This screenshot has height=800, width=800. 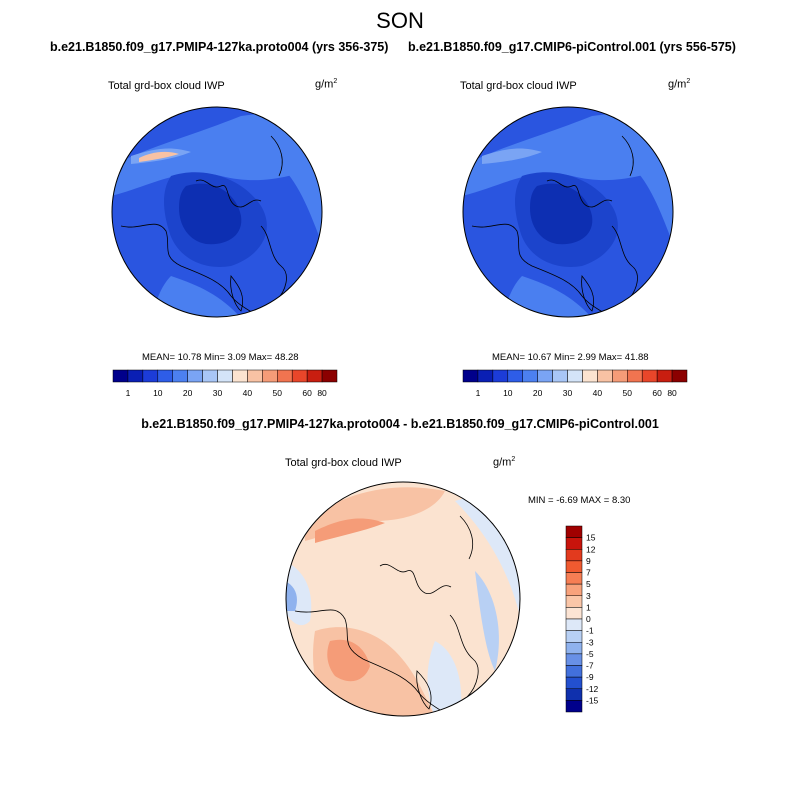 What do you see at coordinates (590, 631) in the screenshot?
I see `colorbar-label: -1` at bounding box center [590, 631].